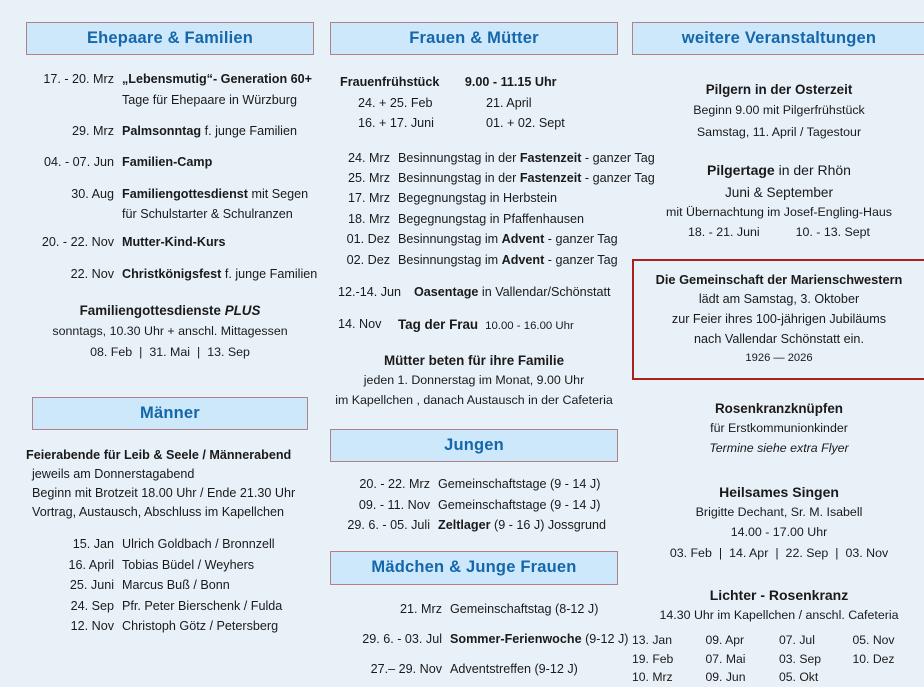 The image size is (924, 687). I want to click on event-line: 14.00 - 17.00 Uhr, so click(778, 533).